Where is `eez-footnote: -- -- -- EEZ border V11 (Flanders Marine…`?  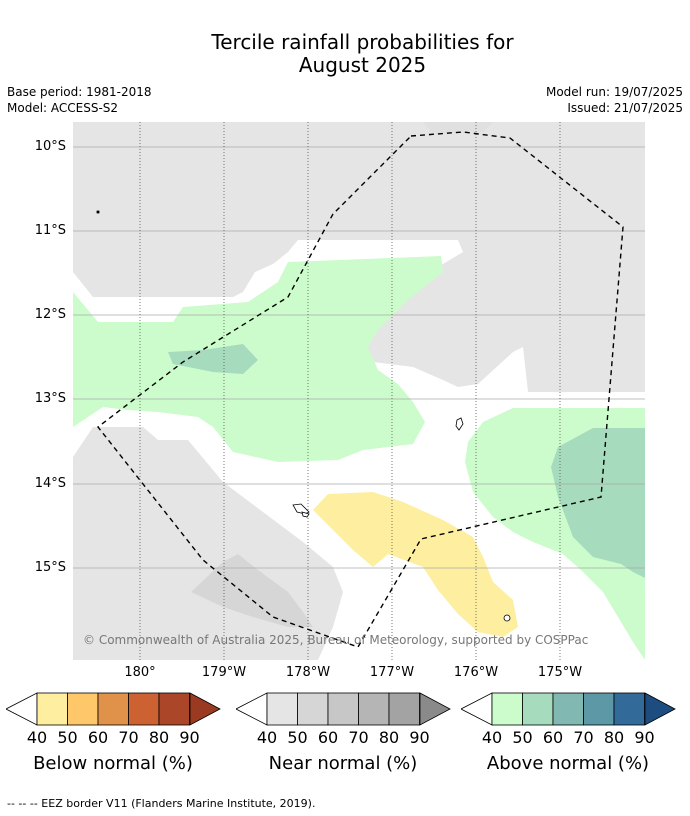 eez-footnote: -- -- -- EEZ border V11 (Flanders Marine… is located at coordinates (161, 803).